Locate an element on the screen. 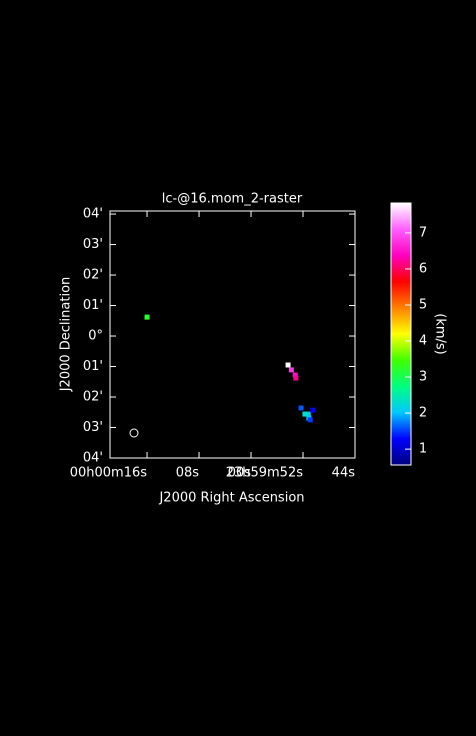 This screenshot has height=736, width=476. colorbar-tick-label: 2 is located at coordinates (423, 413).